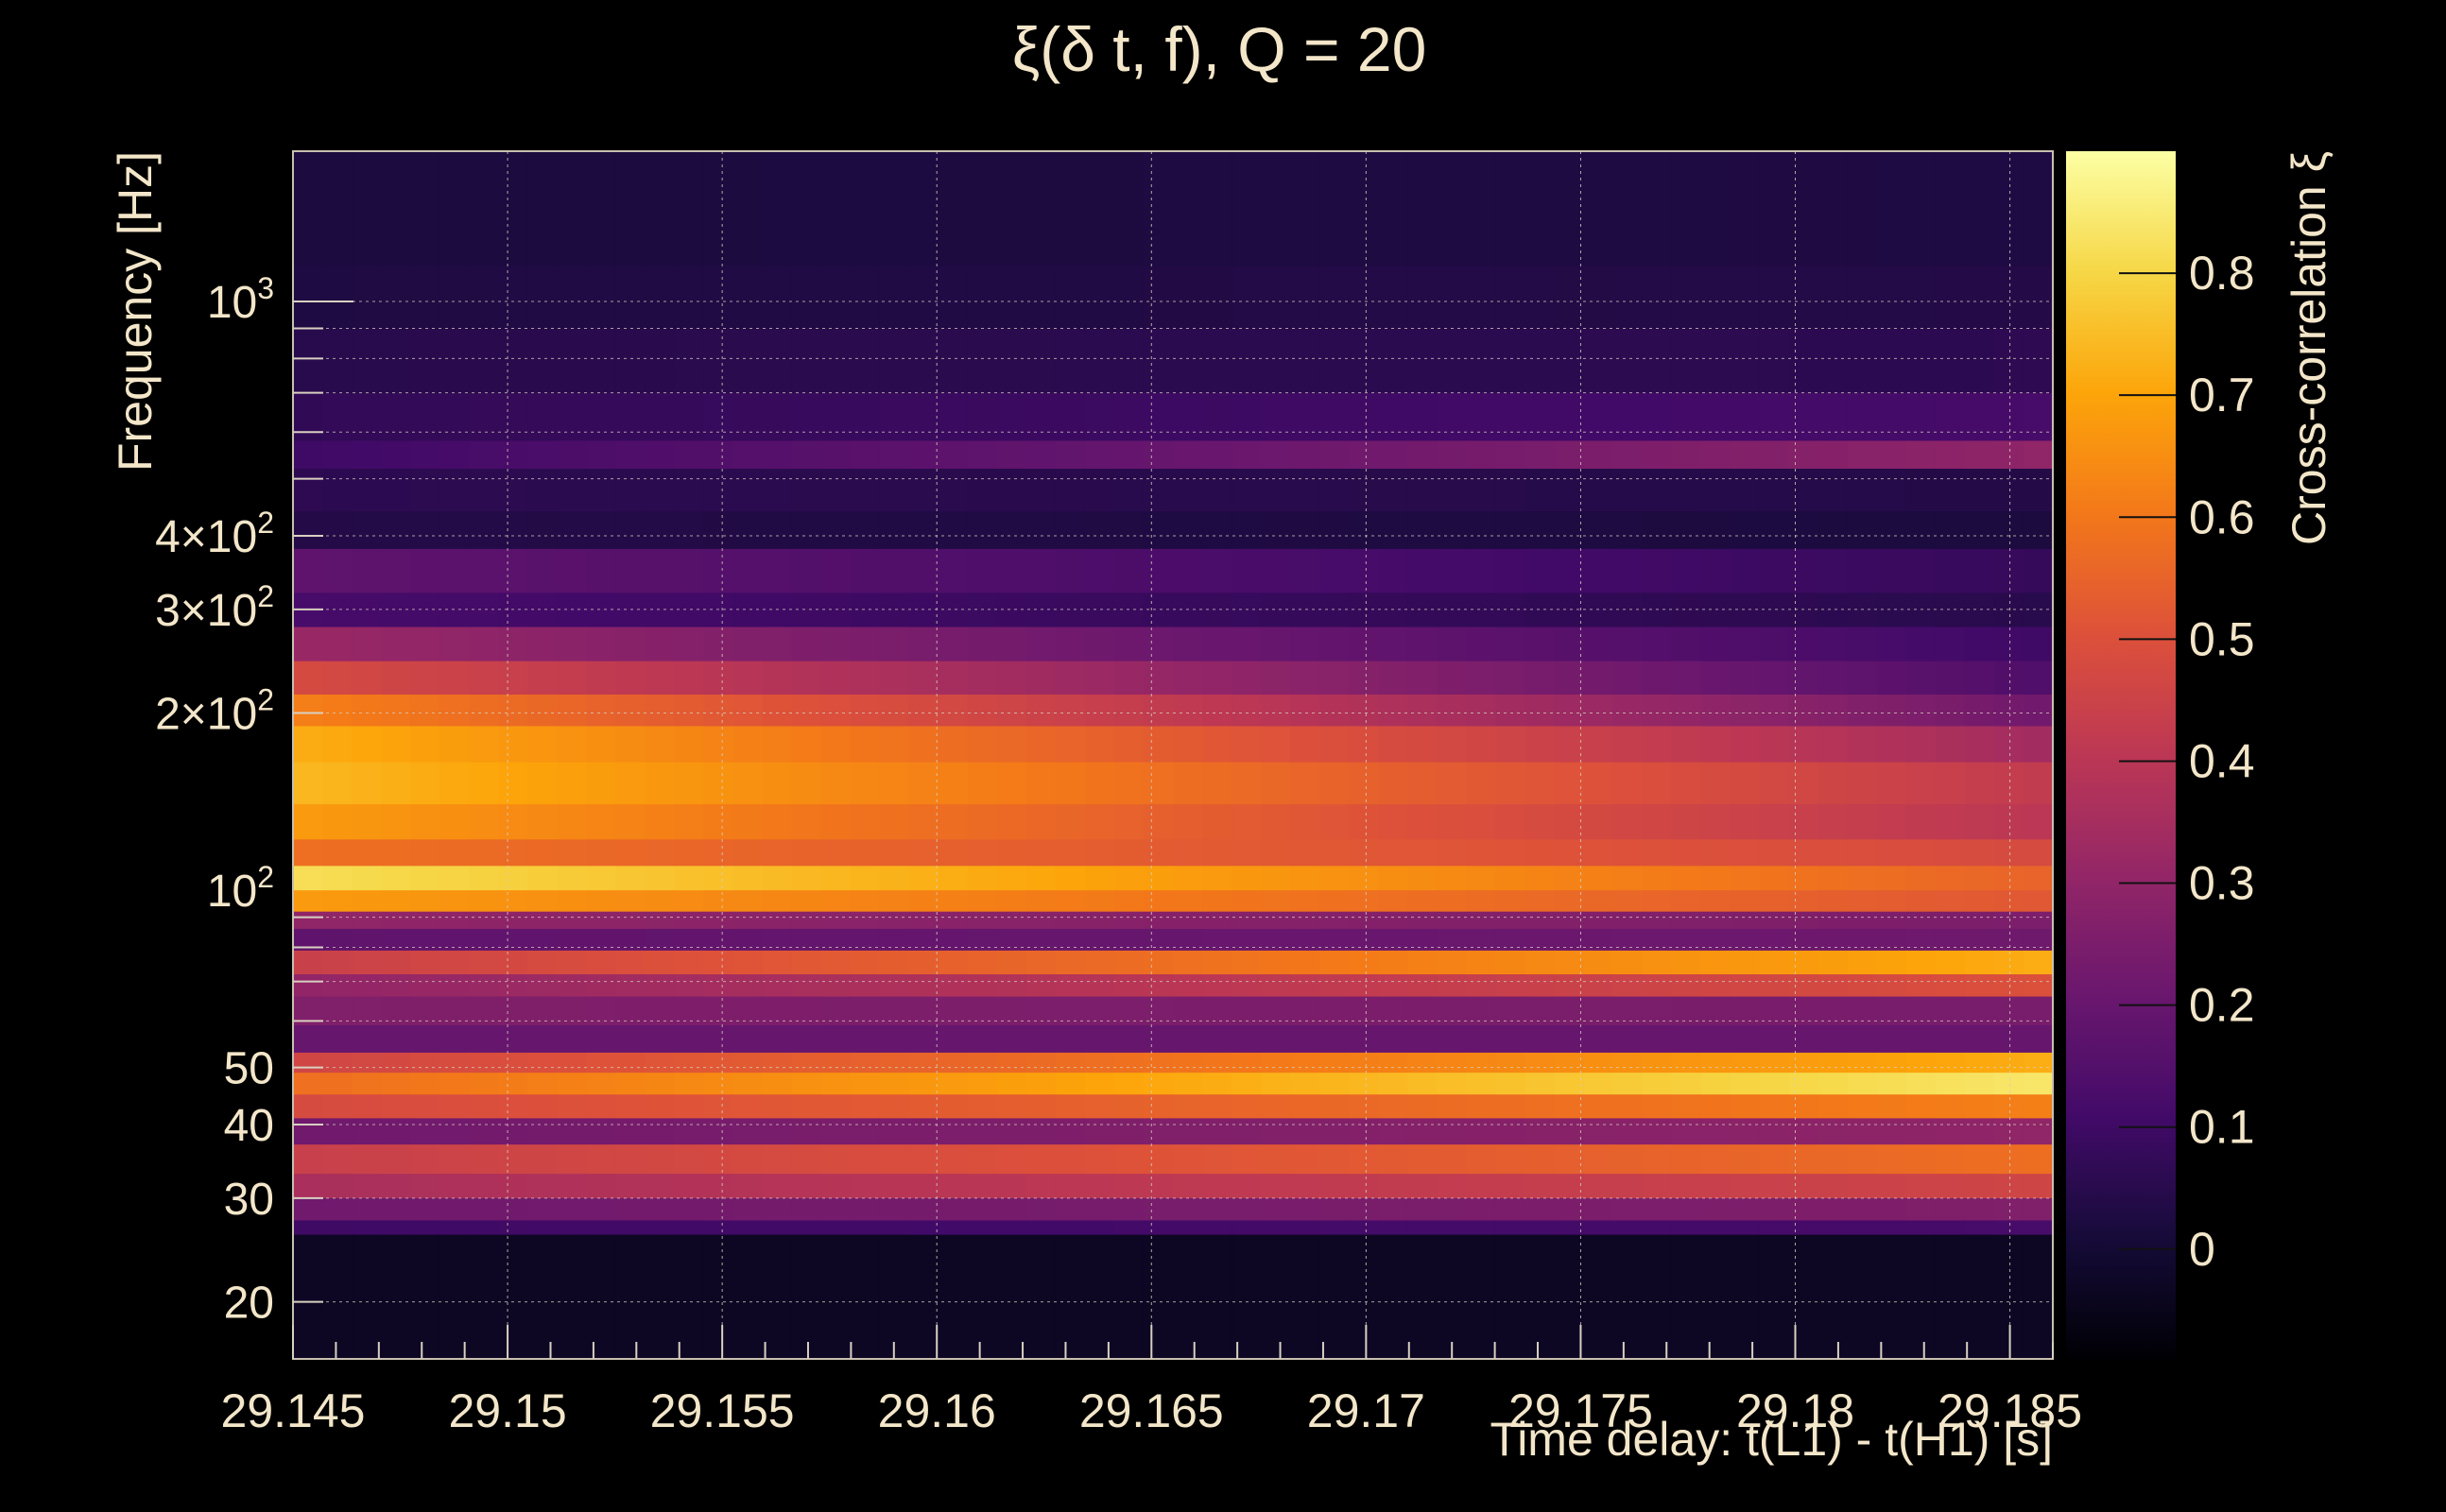  What do you see at coordinates (249, 1126) in the screenshot?
I see `y-tick-label: 40` at bounding box center [249, 1126].